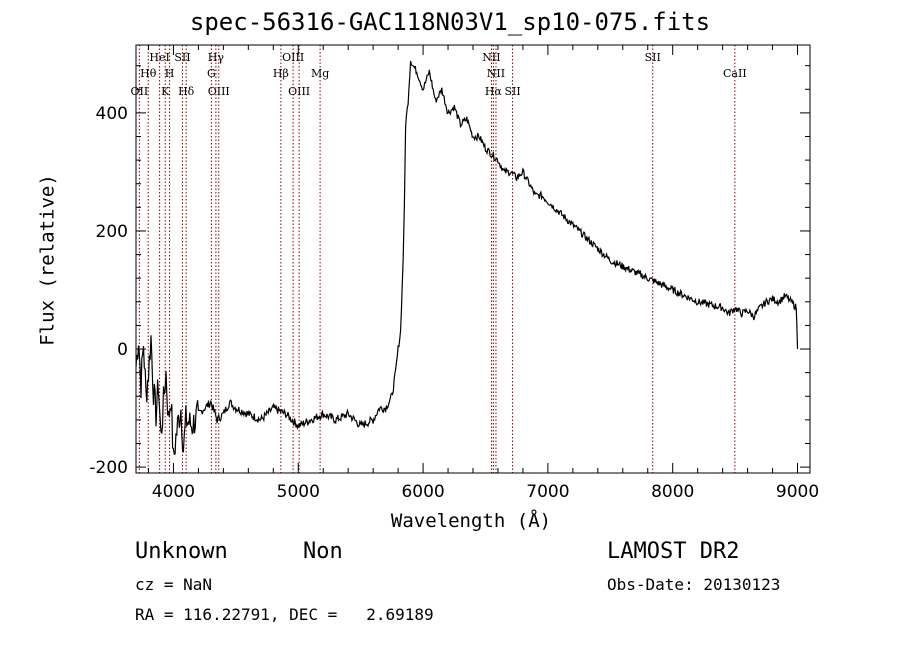 The width and height of the screenshot is (900, 649). What do you see at coordinates (735, 73) in the screenshot?
I see `spectral-line-label: CaII` at bounding box center [735, 73].